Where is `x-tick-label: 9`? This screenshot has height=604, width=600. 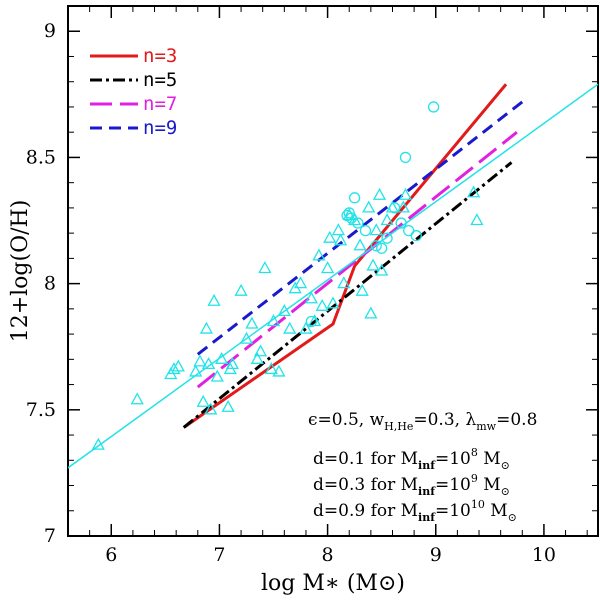 x-tick-label: 9 is located at coordinates (436, 555).